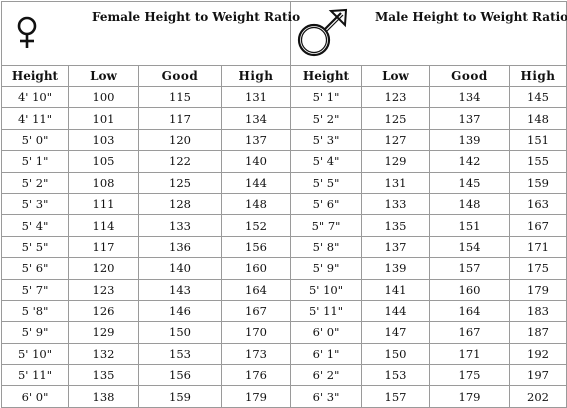 The height and width of the screenshot is (408, 567). I want to click on table-row: 5' 7" 123 143 164 5' 10" 141 160 179, so click(284, 289).